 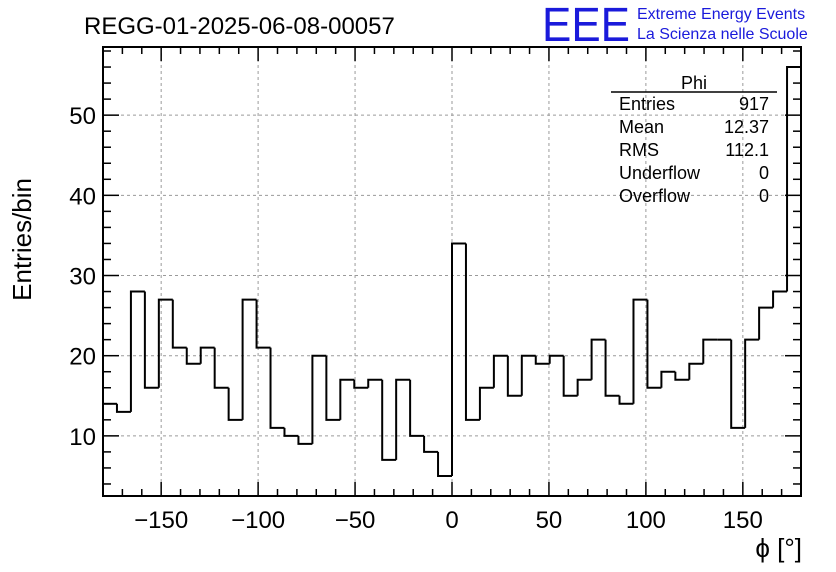 I want to click on stats-label: Underflow, so click(x=660, y=173).